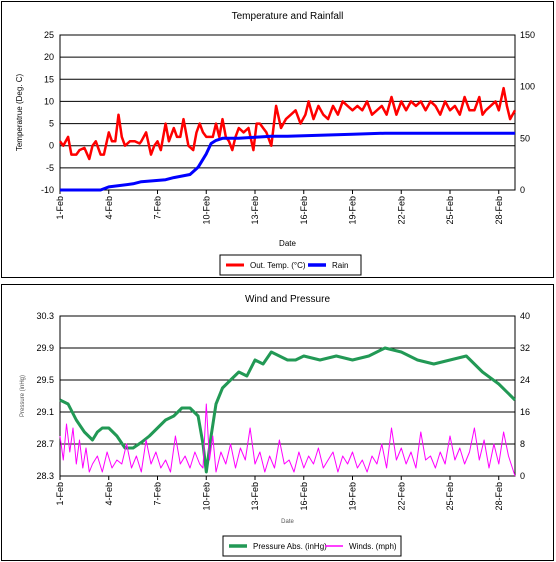 This screenshot has height=562, width=556. What do you see at coordinates (45, 380) in the screenshot?
I see `y-tick-label: 29.5` at bounding box center [45, 380].